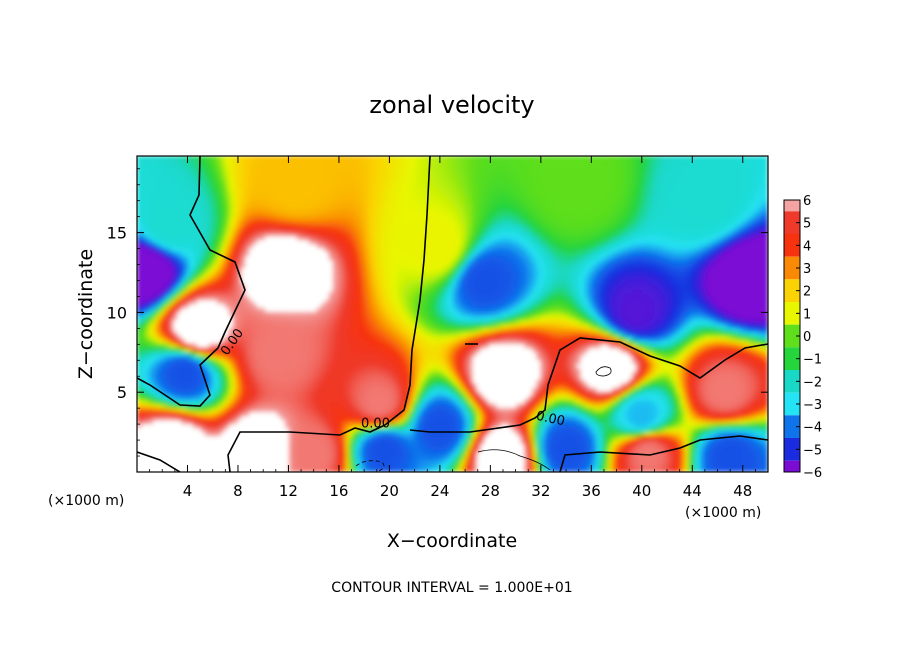  What do you see at coordinates (86, 501) in the screenshot?
I see `x-unit-left: (×1000 m)` at bounding box center [86, 501].